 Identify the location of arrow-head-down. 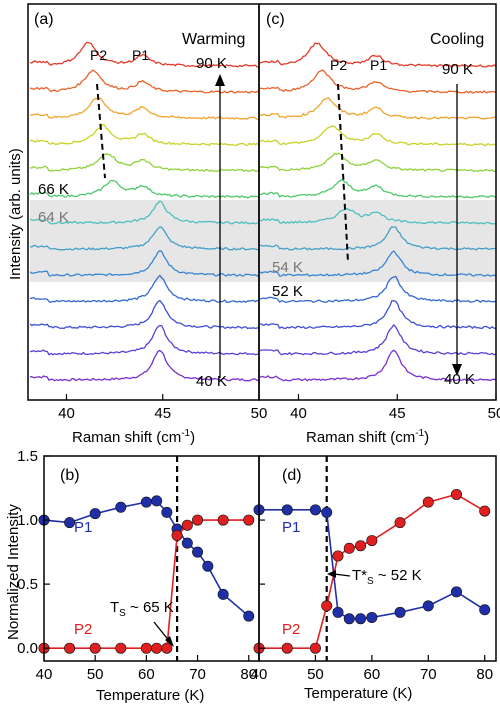
(457, 370).